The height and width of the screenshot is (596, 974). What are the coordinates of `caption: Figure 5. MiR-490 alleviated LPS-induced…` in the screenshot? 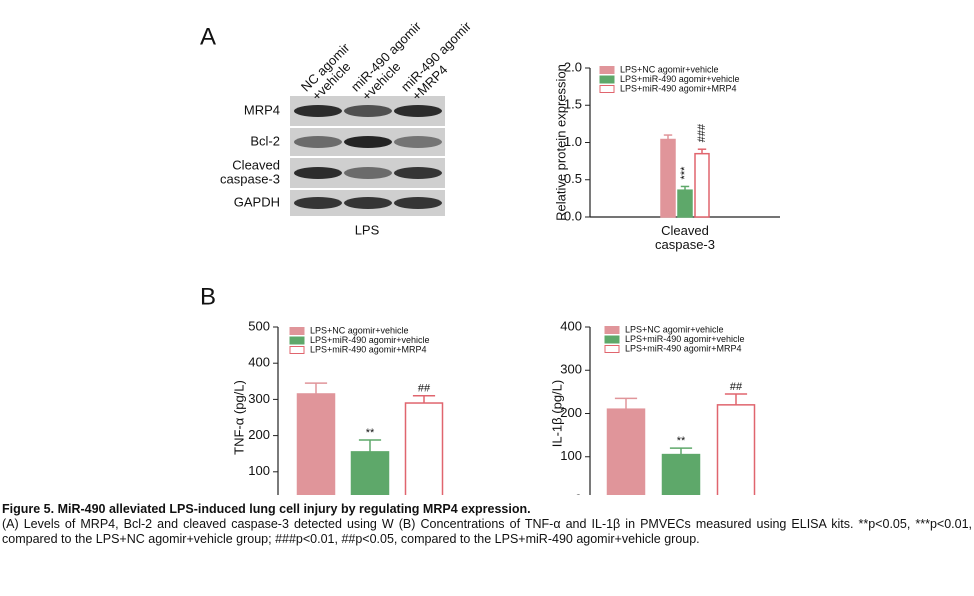 It's located at (487, 524).